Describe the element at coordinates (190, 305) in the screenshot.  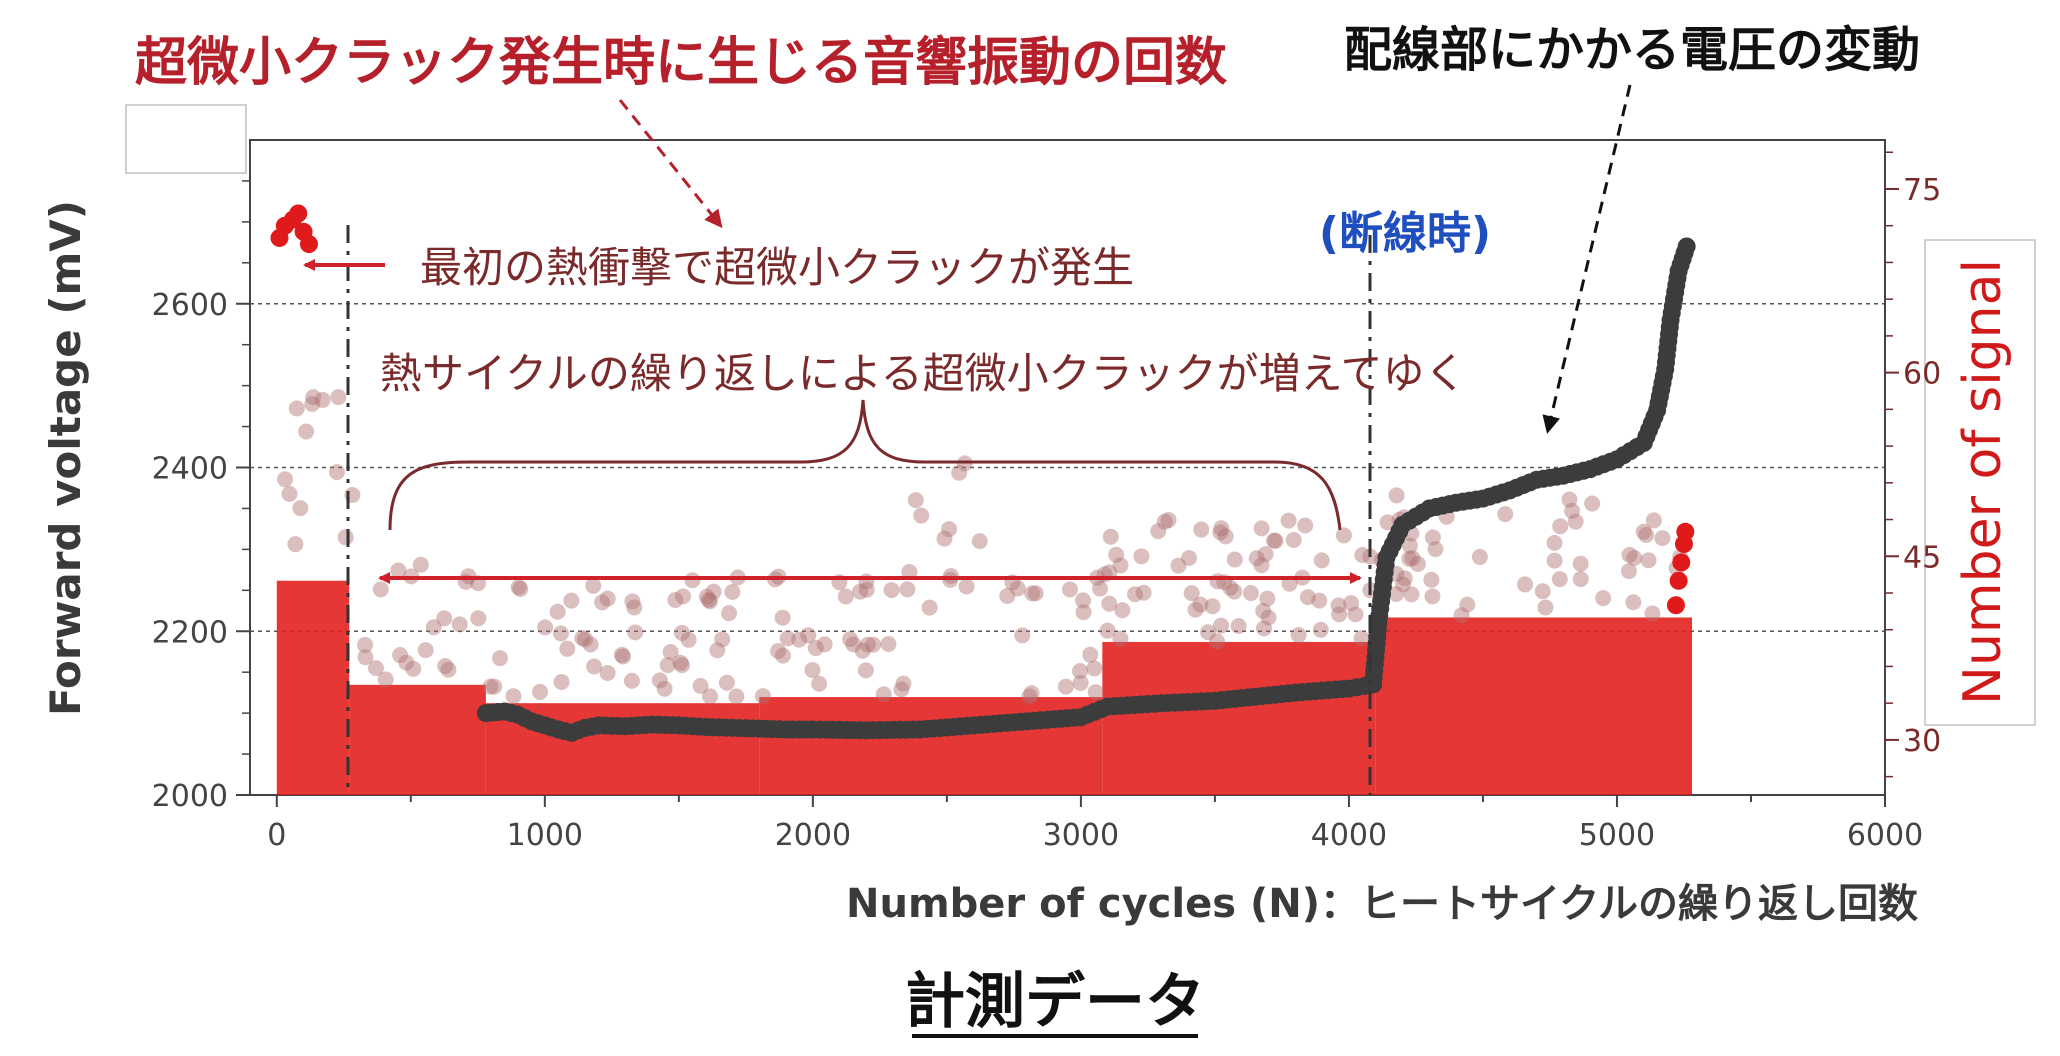
I see `y-tick-label: 2600` at that location.